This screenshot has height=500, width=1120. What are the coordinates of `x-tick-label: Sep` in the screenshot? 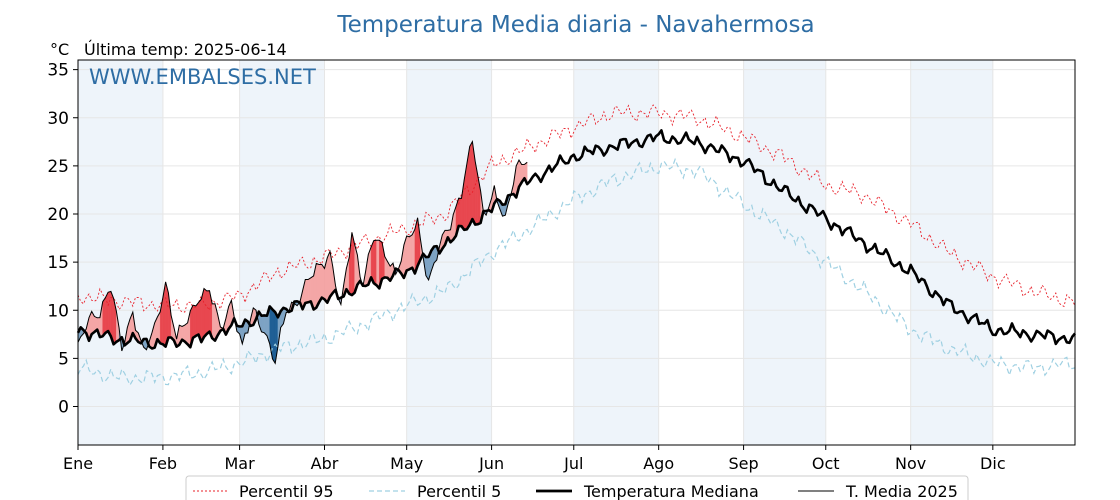 It's located at (744, 463).